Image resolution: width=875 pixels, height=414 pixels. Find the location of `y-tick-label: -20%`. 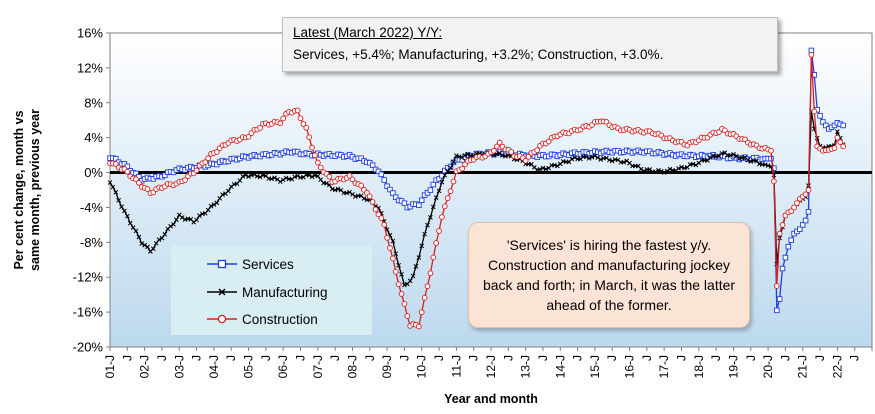

y-tick-label: -20% is located at coordinates (88, 347).